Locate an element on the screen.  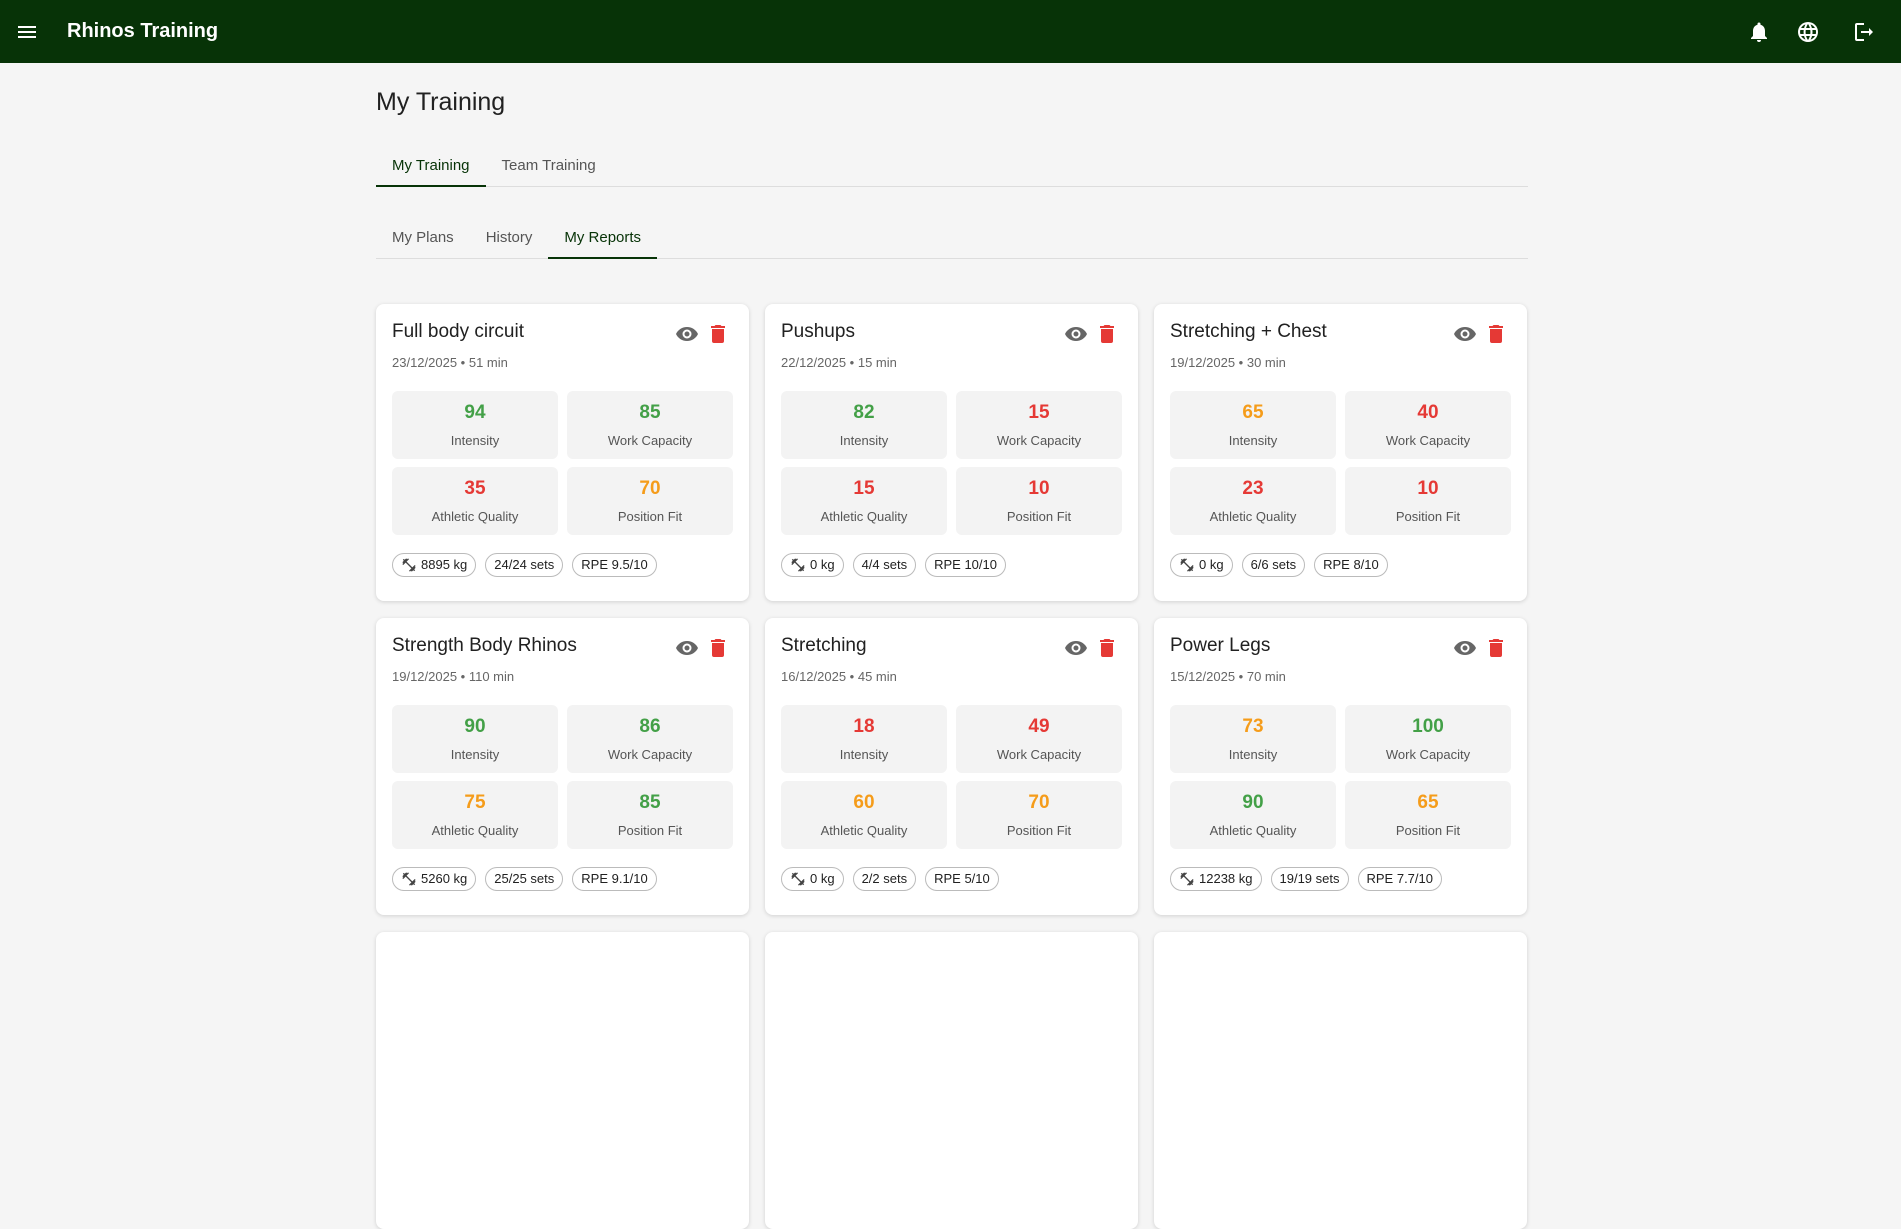
chip-text: RPE 5/10 is located at coordinates (962, 878).